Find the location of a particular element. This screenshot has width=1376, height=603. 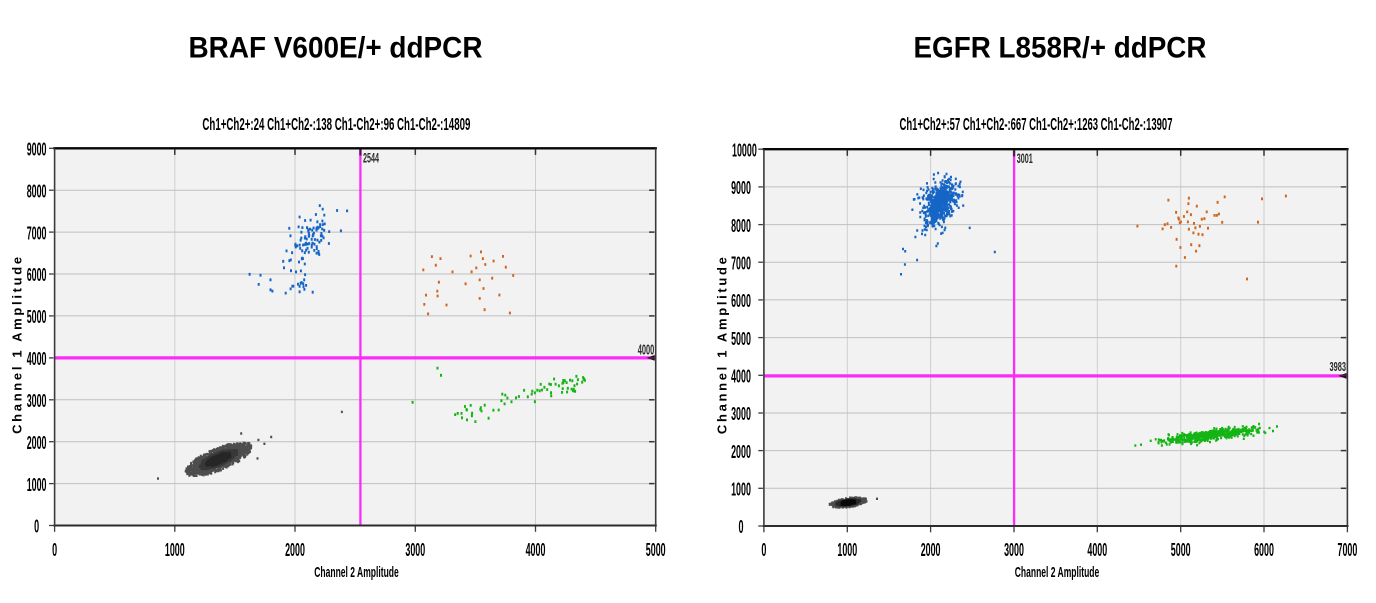

svg-text: 3001 is located at coordinates (1025, 158).